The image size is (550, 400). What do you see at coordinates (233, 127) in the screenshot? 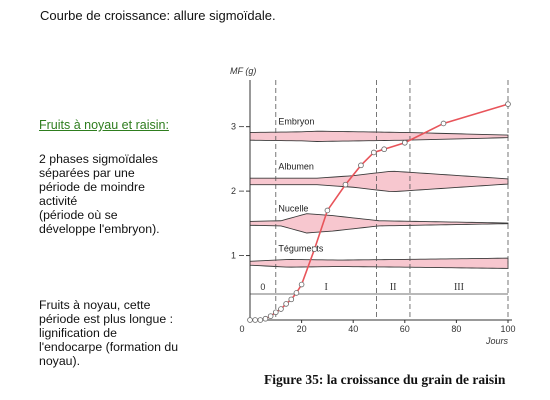
I see `y-tick-label-2: 3` at bounding box center [233, 127].